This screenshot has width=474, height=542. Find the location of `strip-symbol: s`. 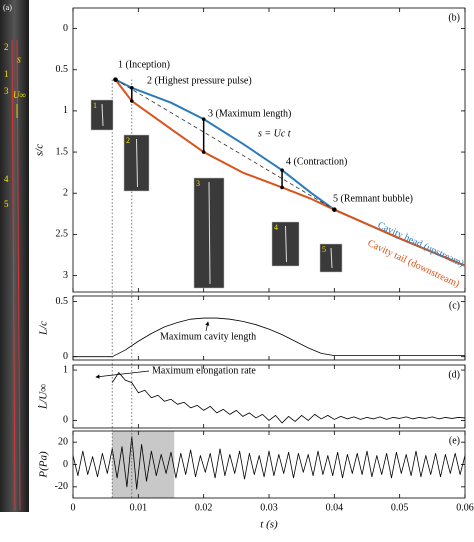

strip-symbol: s is located at coordinates (19, 59).